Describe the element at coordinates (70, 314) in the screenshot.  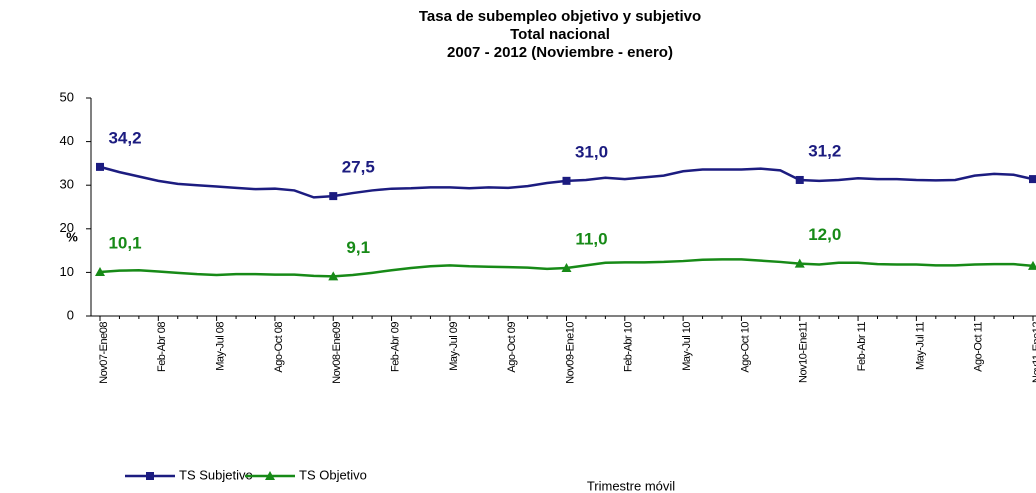
I see `y-tick-label: 0` at that location.